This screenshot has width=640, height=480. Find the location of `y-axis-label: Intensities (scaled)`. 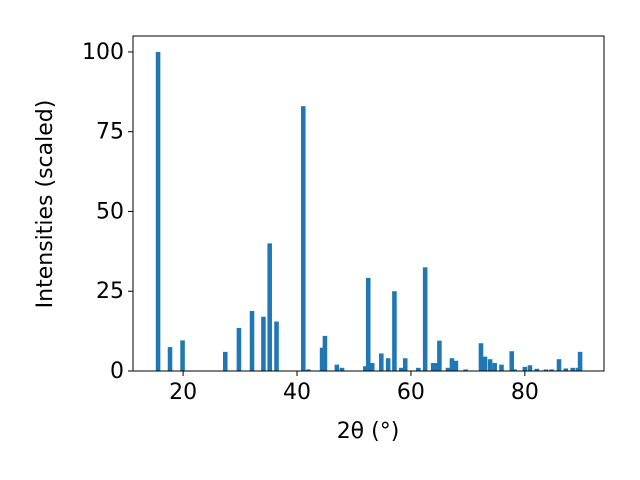

y-axis-label: Intensities (scaled) is located at coordinates (45, 204).